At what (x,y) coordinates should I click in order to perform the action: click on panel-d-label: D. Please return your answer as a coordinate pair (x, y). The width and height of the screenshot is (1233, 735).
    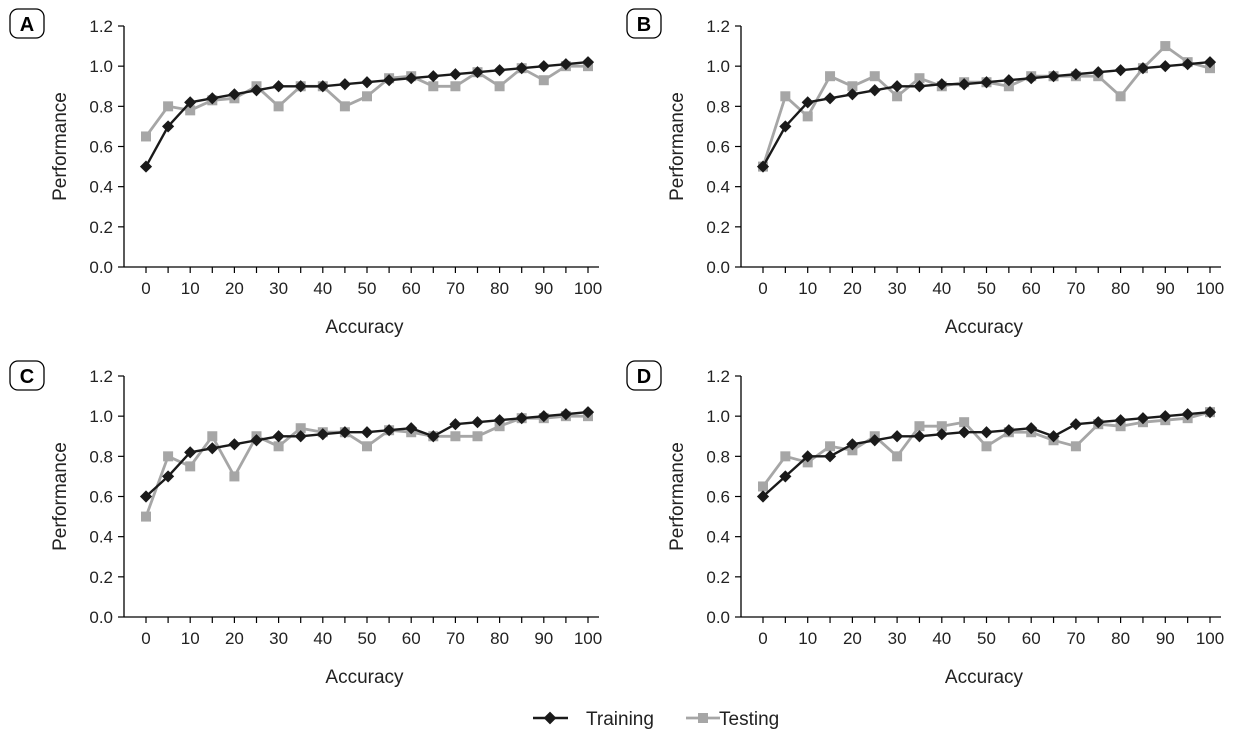
    Looking at the image, I should click on (644, 377).